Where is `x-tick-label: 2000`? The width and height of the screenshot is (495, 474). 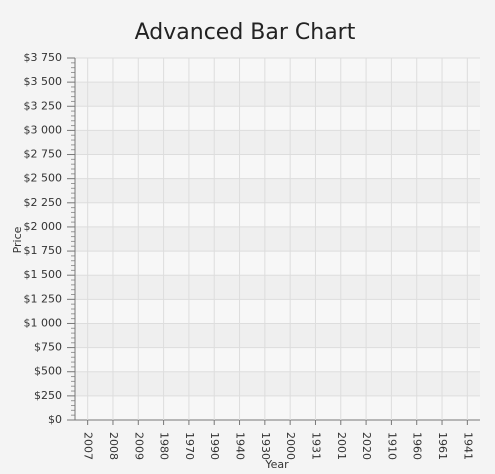 x-tick-label: 2000 is located at coordinates (290, 446).